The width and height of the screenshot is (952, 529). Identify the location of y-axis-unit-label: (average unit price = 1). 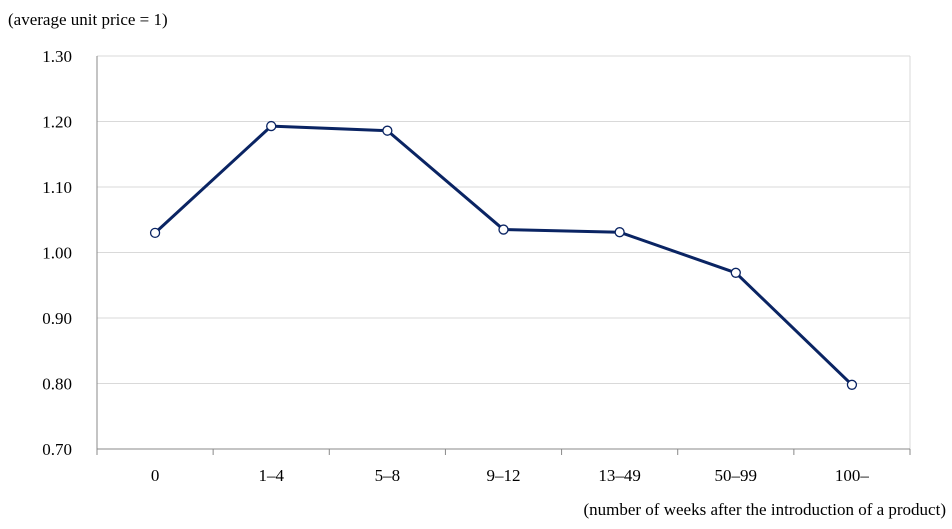
(88, 19).